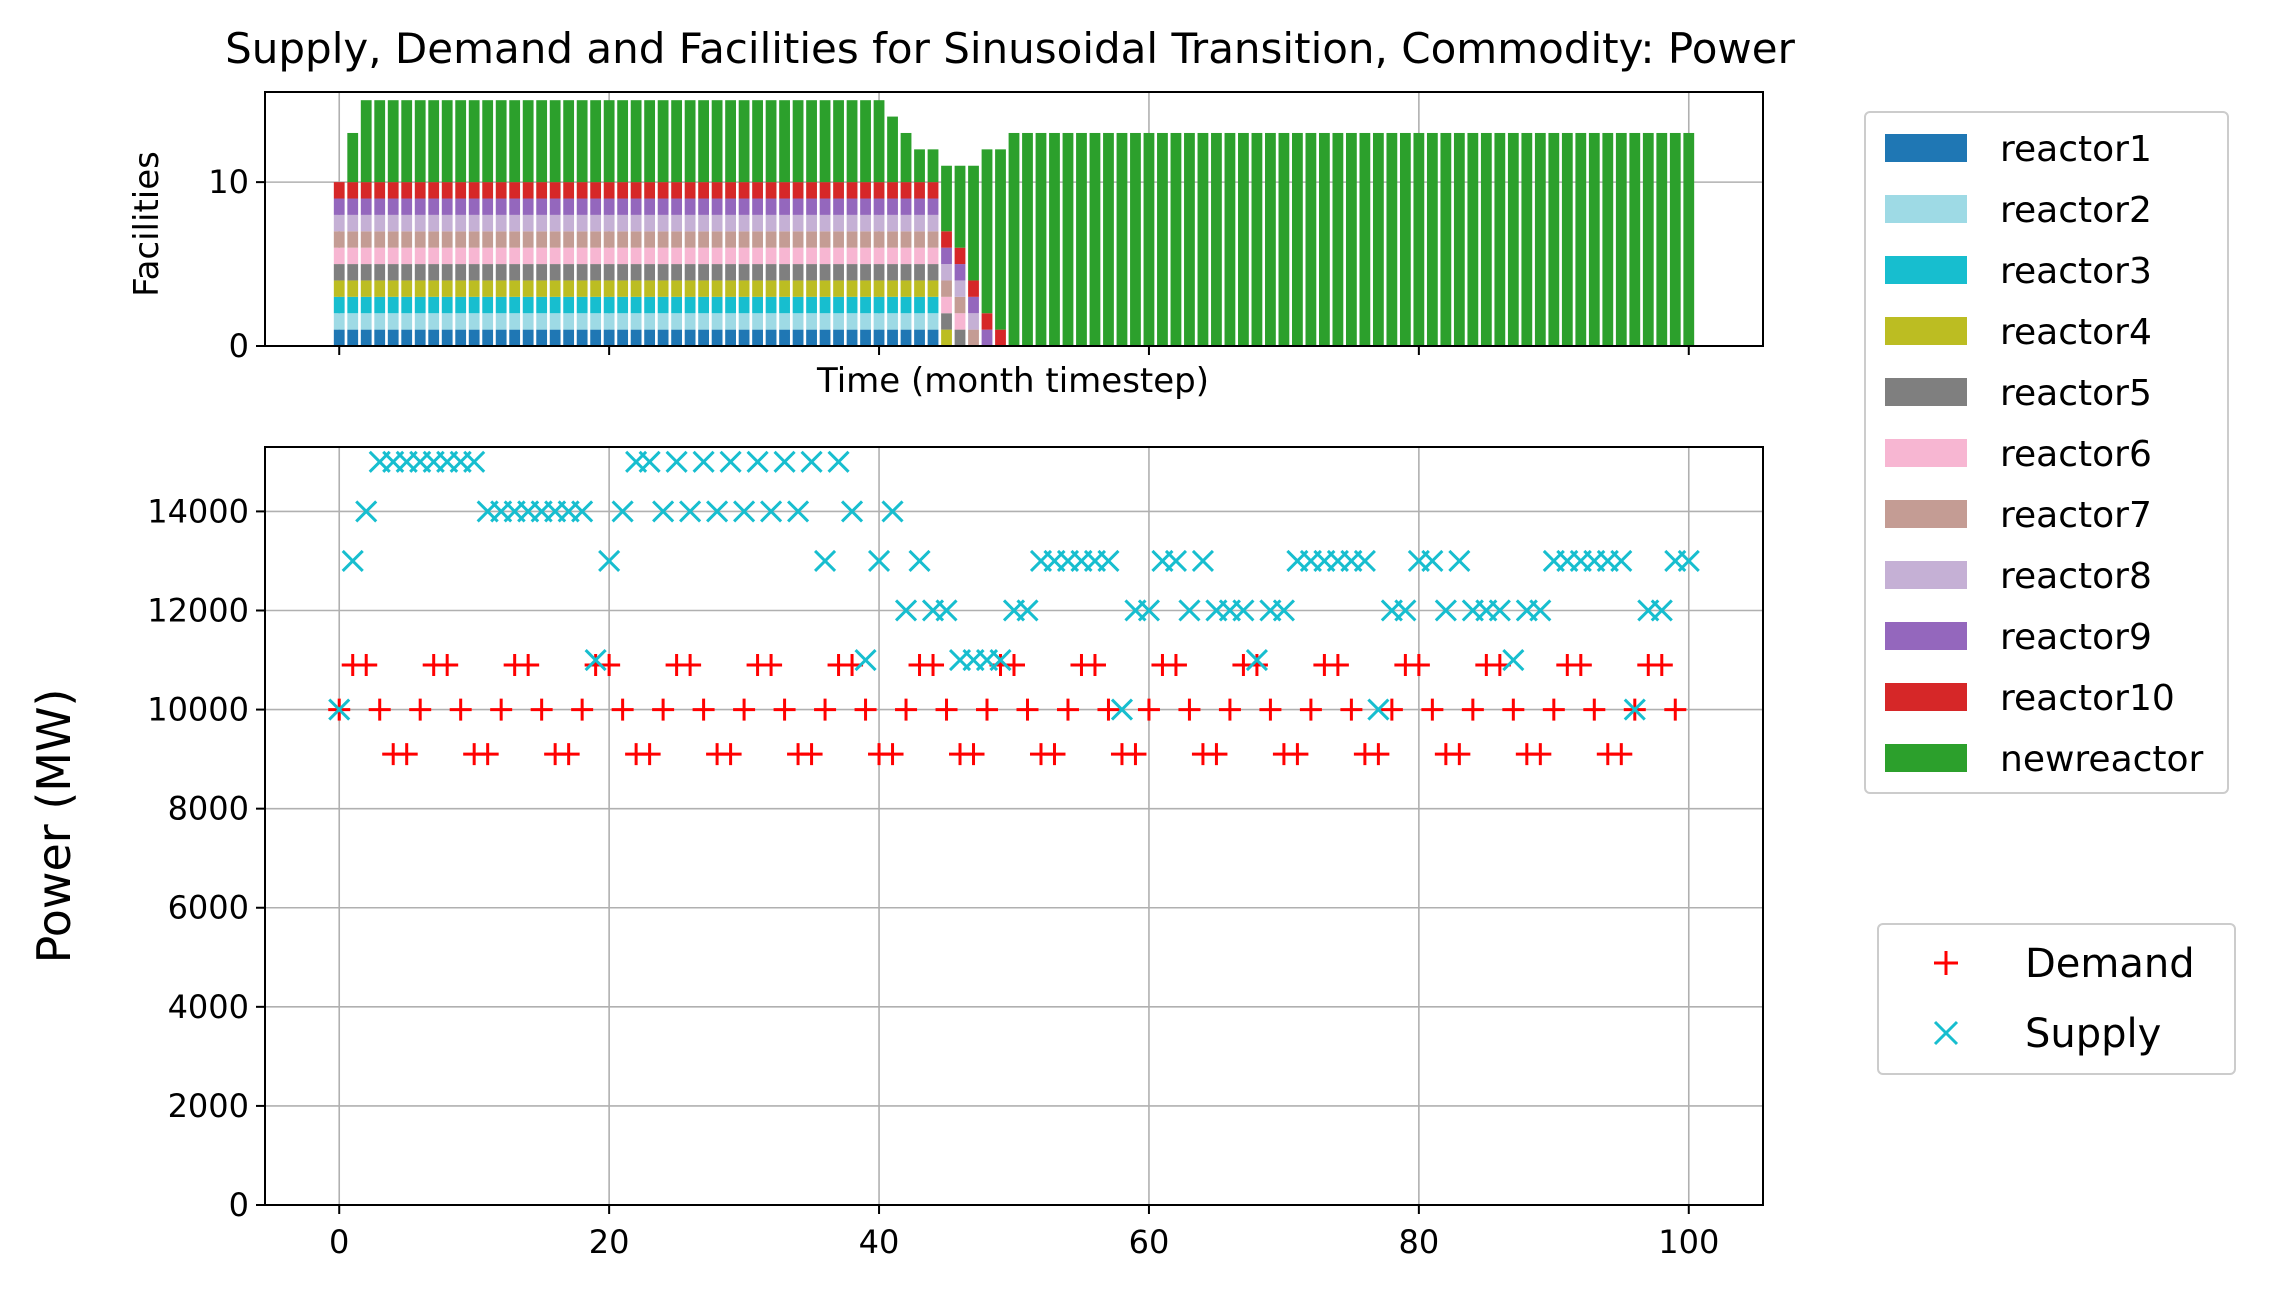  What do you see at coordinates (208, 809) in the screenshot?
I see `bottom-y-tick-label: 8000` at bounding box center [208, 809].